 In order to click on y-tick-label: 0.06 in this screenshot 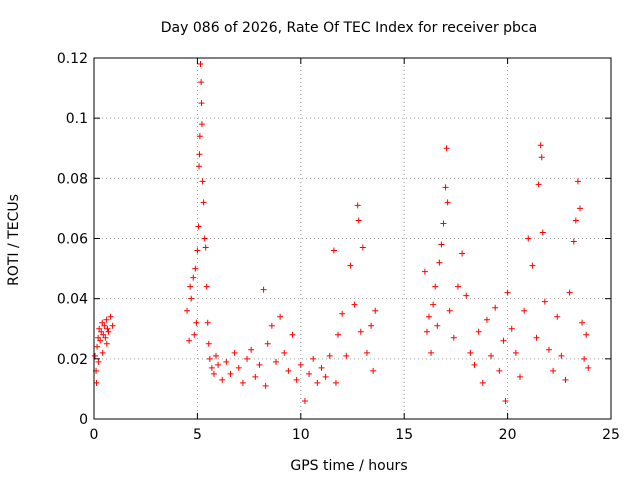, I will do `click(72, 240)`.